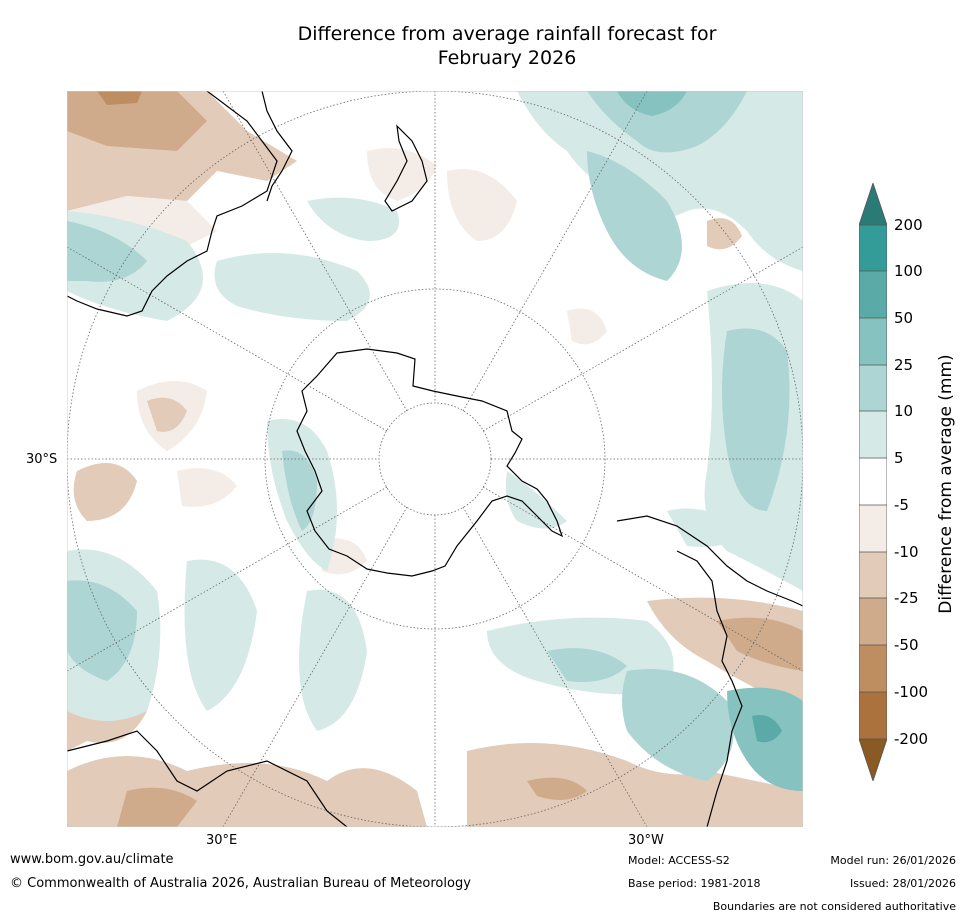  What do you see at coordinates (430, 462) in the screenshot?
I see `antarctica-coast` at bounding box center [430, 462].